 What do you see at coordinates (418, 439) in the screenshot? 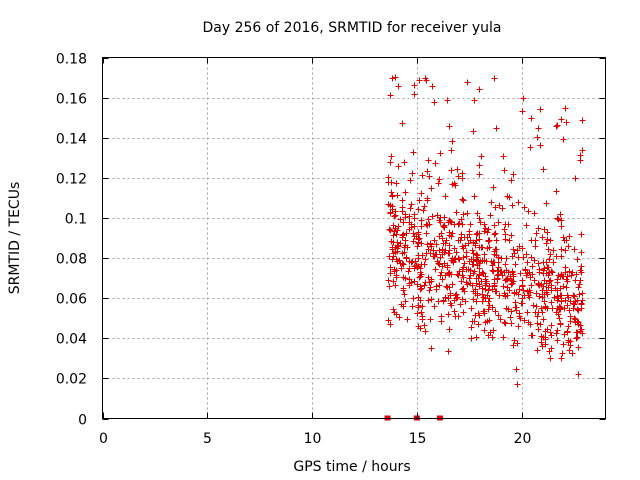
I see `x-tick-label: 15` at bounding box center [418, 439].